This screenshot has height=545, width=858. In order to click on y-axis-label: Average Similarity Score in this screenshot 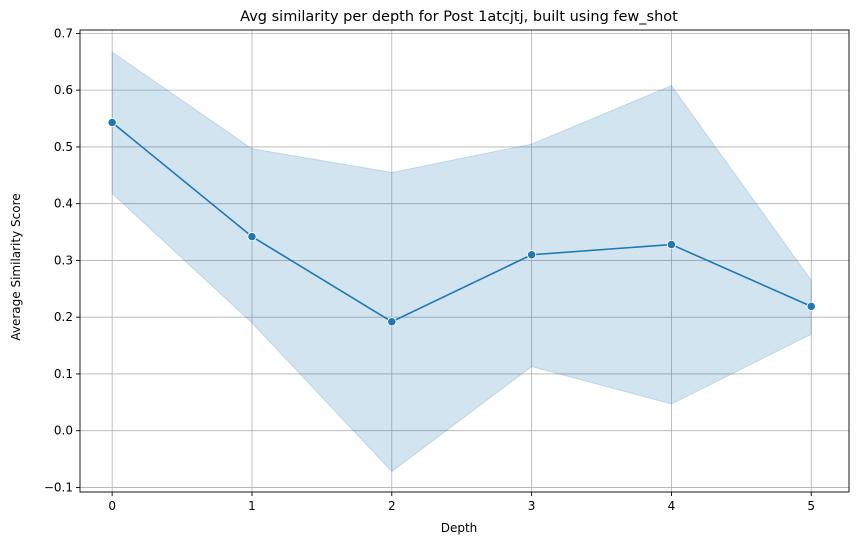, I will do `click(16, 266)`.